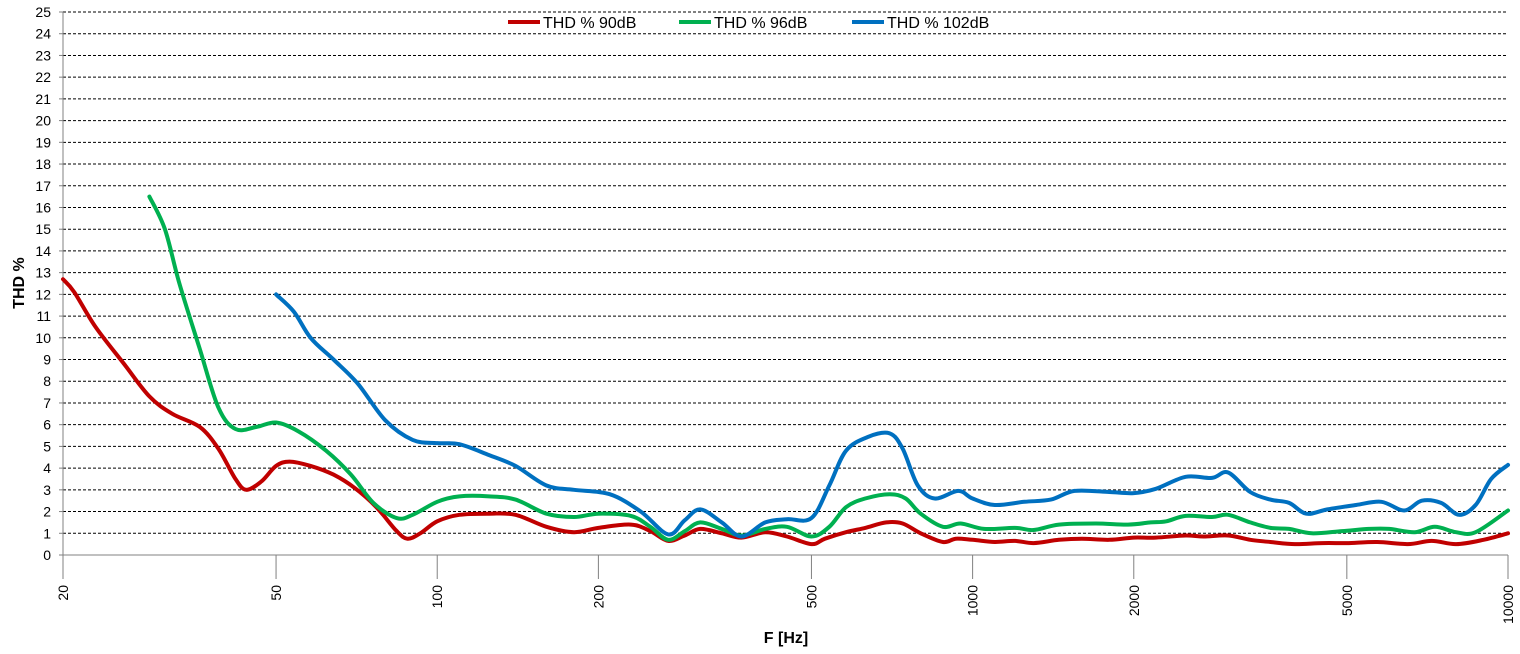  I want to click on x-tick-labels: 20 50 100 200 500 1000 2000 5000 10000, so click(785, 589).